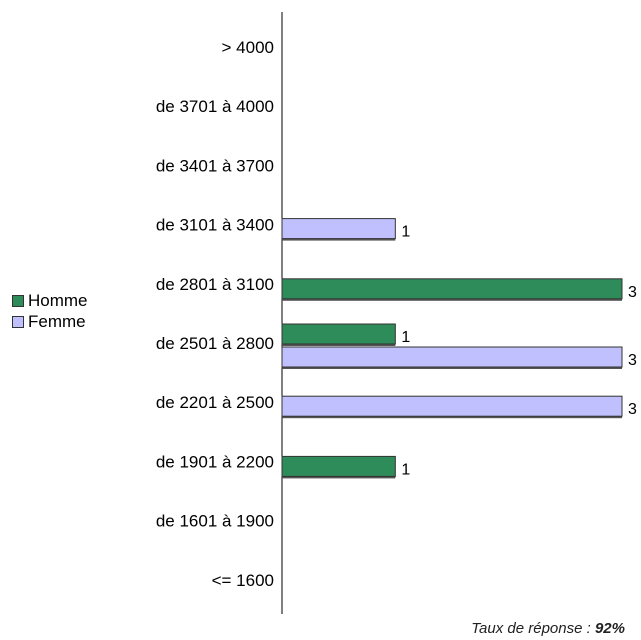 Image resolution: width=641 pixels, height=640 pixels. Describe the element at coordinates (215, 165) in the screenshot. I see `category-label: de 3401 à 3700` at that location.